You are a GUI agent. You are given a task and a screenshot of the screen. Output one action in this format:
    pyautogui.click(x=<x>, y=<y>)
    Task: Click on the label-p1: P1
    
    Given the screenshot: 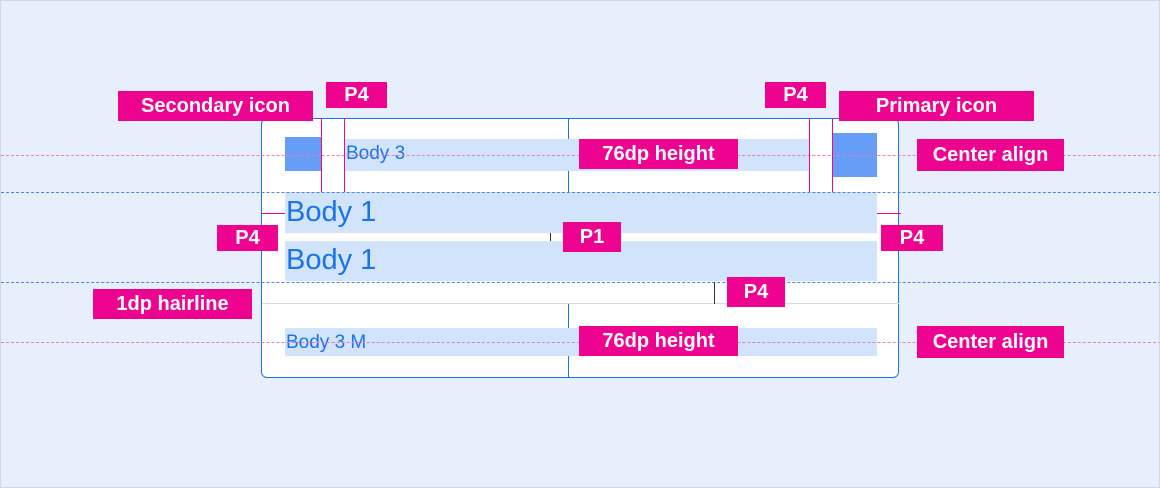 What is the action you would take?
    pyautogui.click(x=592, y=237)
    